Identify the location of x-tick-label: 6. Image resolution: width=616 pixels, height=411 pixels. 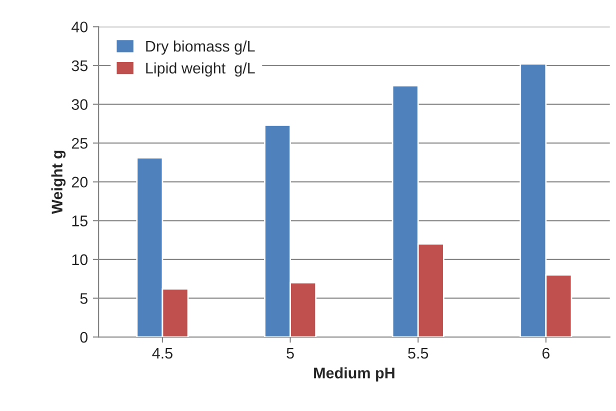
(546, 353).